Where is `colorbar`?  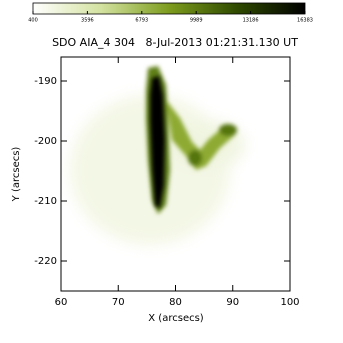
colorbar is located at coordinates (169, 8).